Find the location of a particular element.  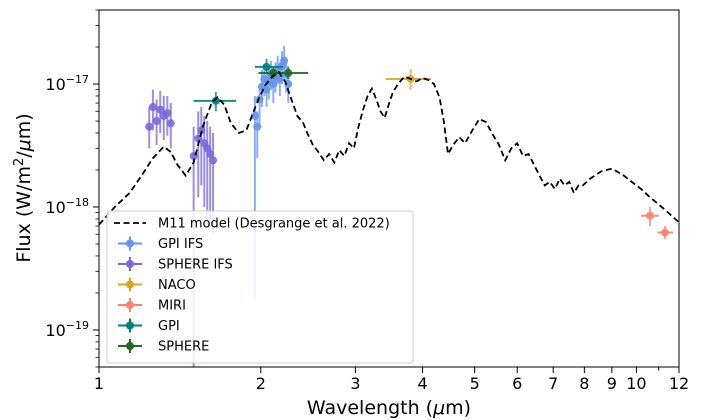

x-tick-label: 3 is located at coordinates (355, 383).